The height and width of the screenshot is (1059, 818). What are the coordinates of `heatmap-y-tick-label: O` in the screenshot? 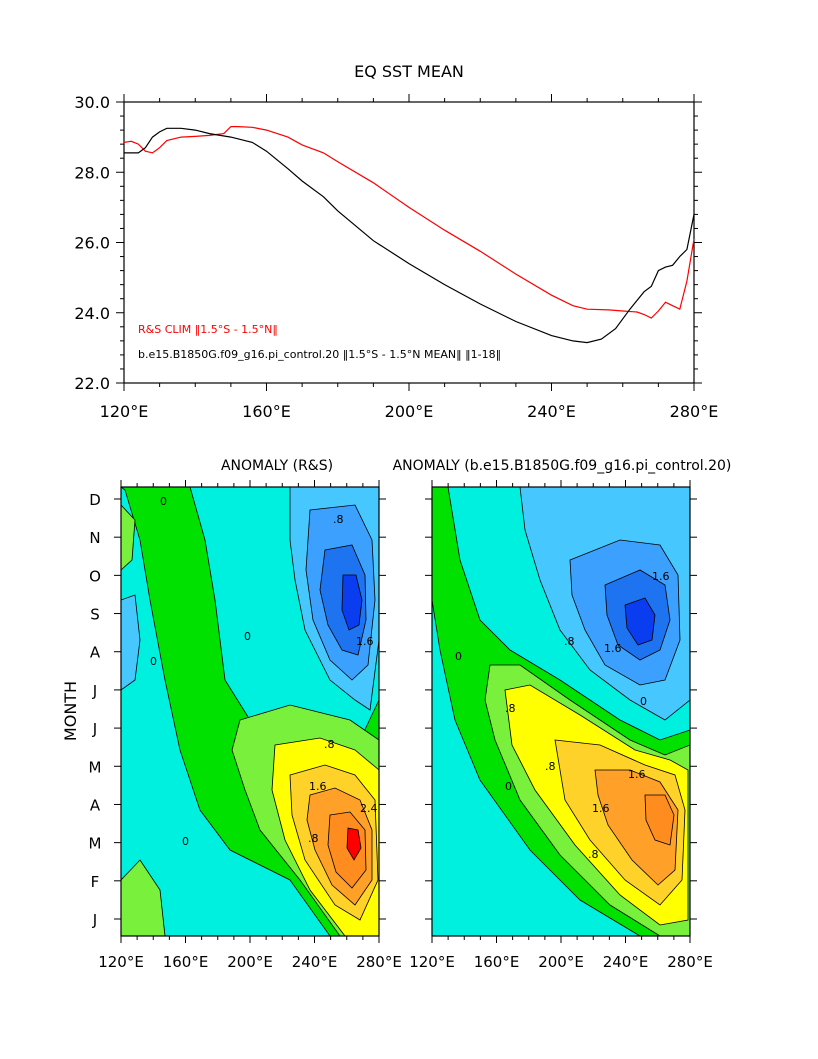 It's located at (95, 576).